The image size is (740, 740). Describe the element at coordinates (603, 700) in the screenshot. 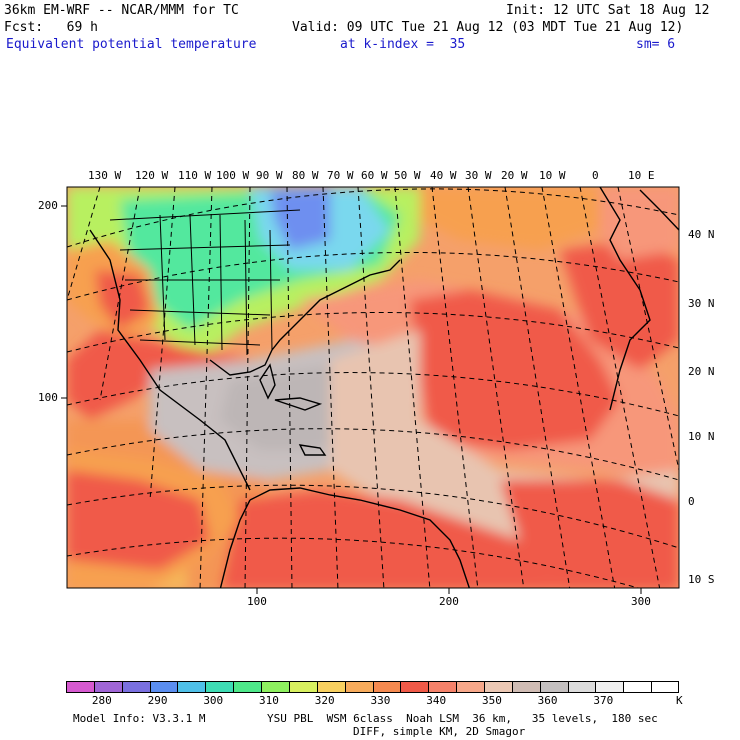

I see `colorbar-label: 370` at that location.